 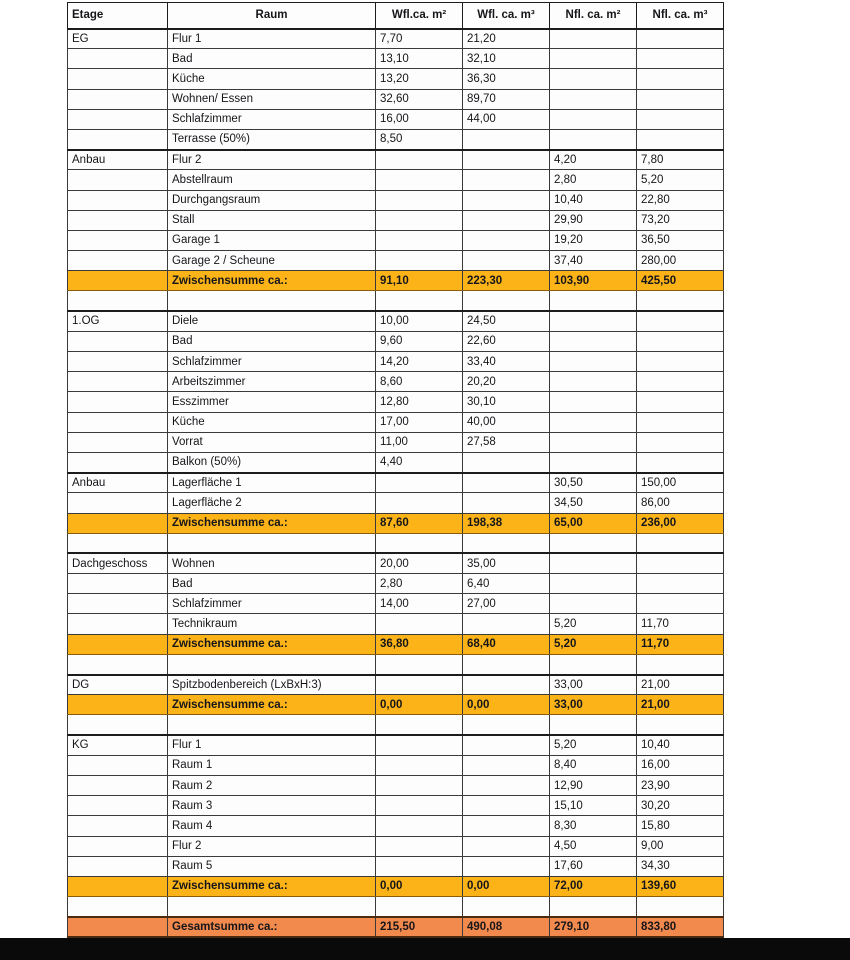 What do you see at coordinates (395, 220) in the screenshot?
I see `table-row: Stall 29,90 73,20` at bounding box center [395, 220].